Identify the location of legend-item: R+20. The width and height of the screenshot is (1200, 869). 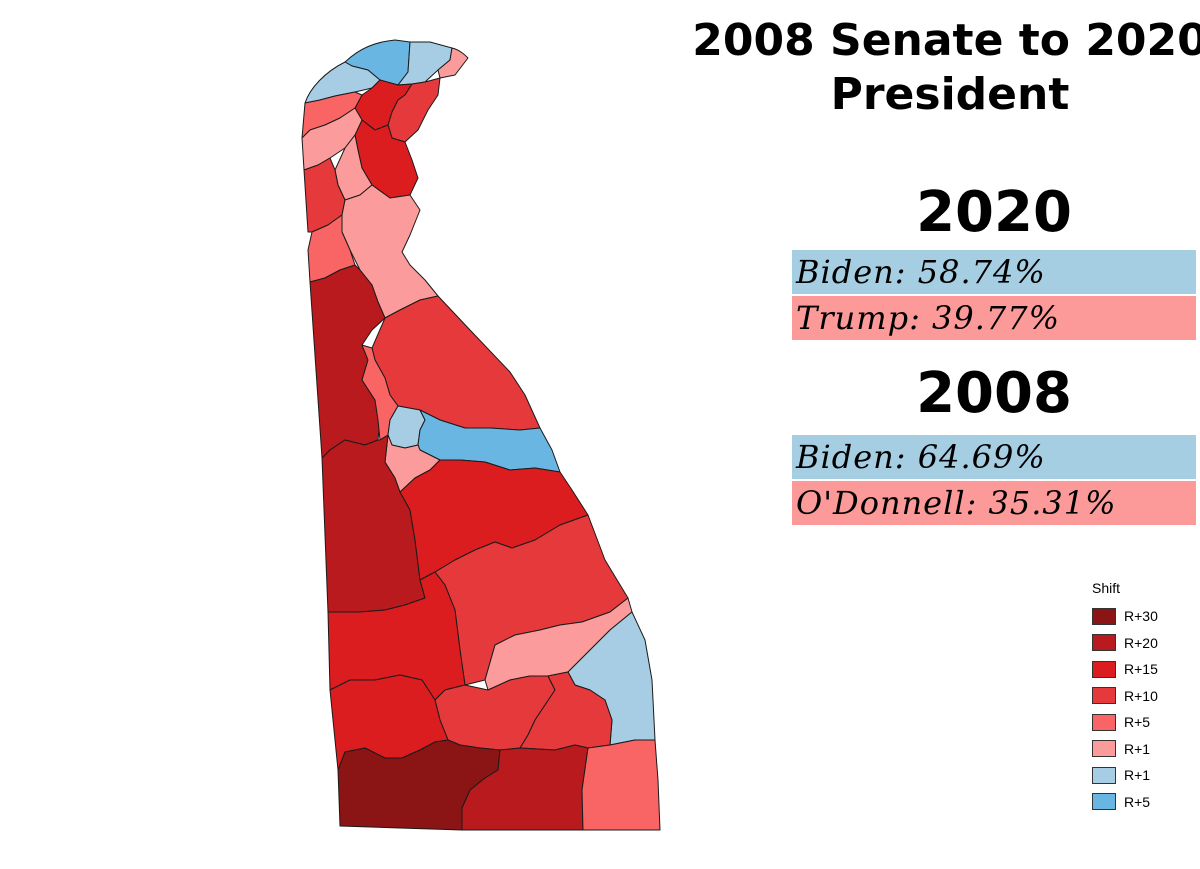
(1125, 643).